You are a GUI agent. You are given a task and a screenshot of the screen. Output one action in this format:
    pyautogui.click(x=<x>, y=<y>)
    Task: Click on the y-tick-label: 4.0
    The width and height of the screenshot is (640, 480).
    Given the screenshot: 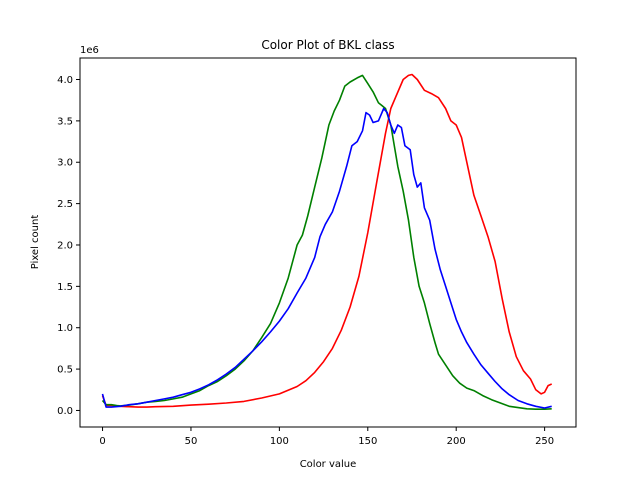 What is the action you would take?
    pyautogui.click(x=65, y=80)
    